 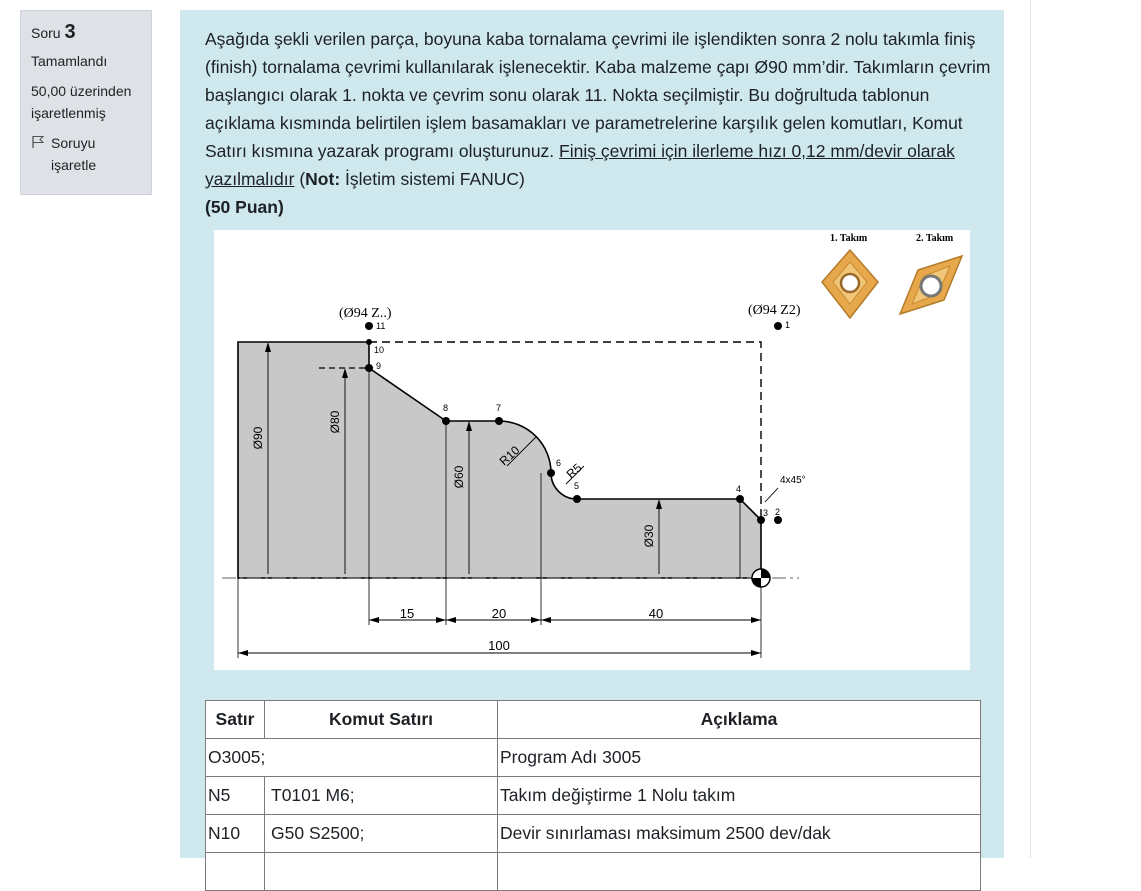 I want to click on table-header-row: Satır Komut Satırı Açıklama, so click(x=593, y=719).